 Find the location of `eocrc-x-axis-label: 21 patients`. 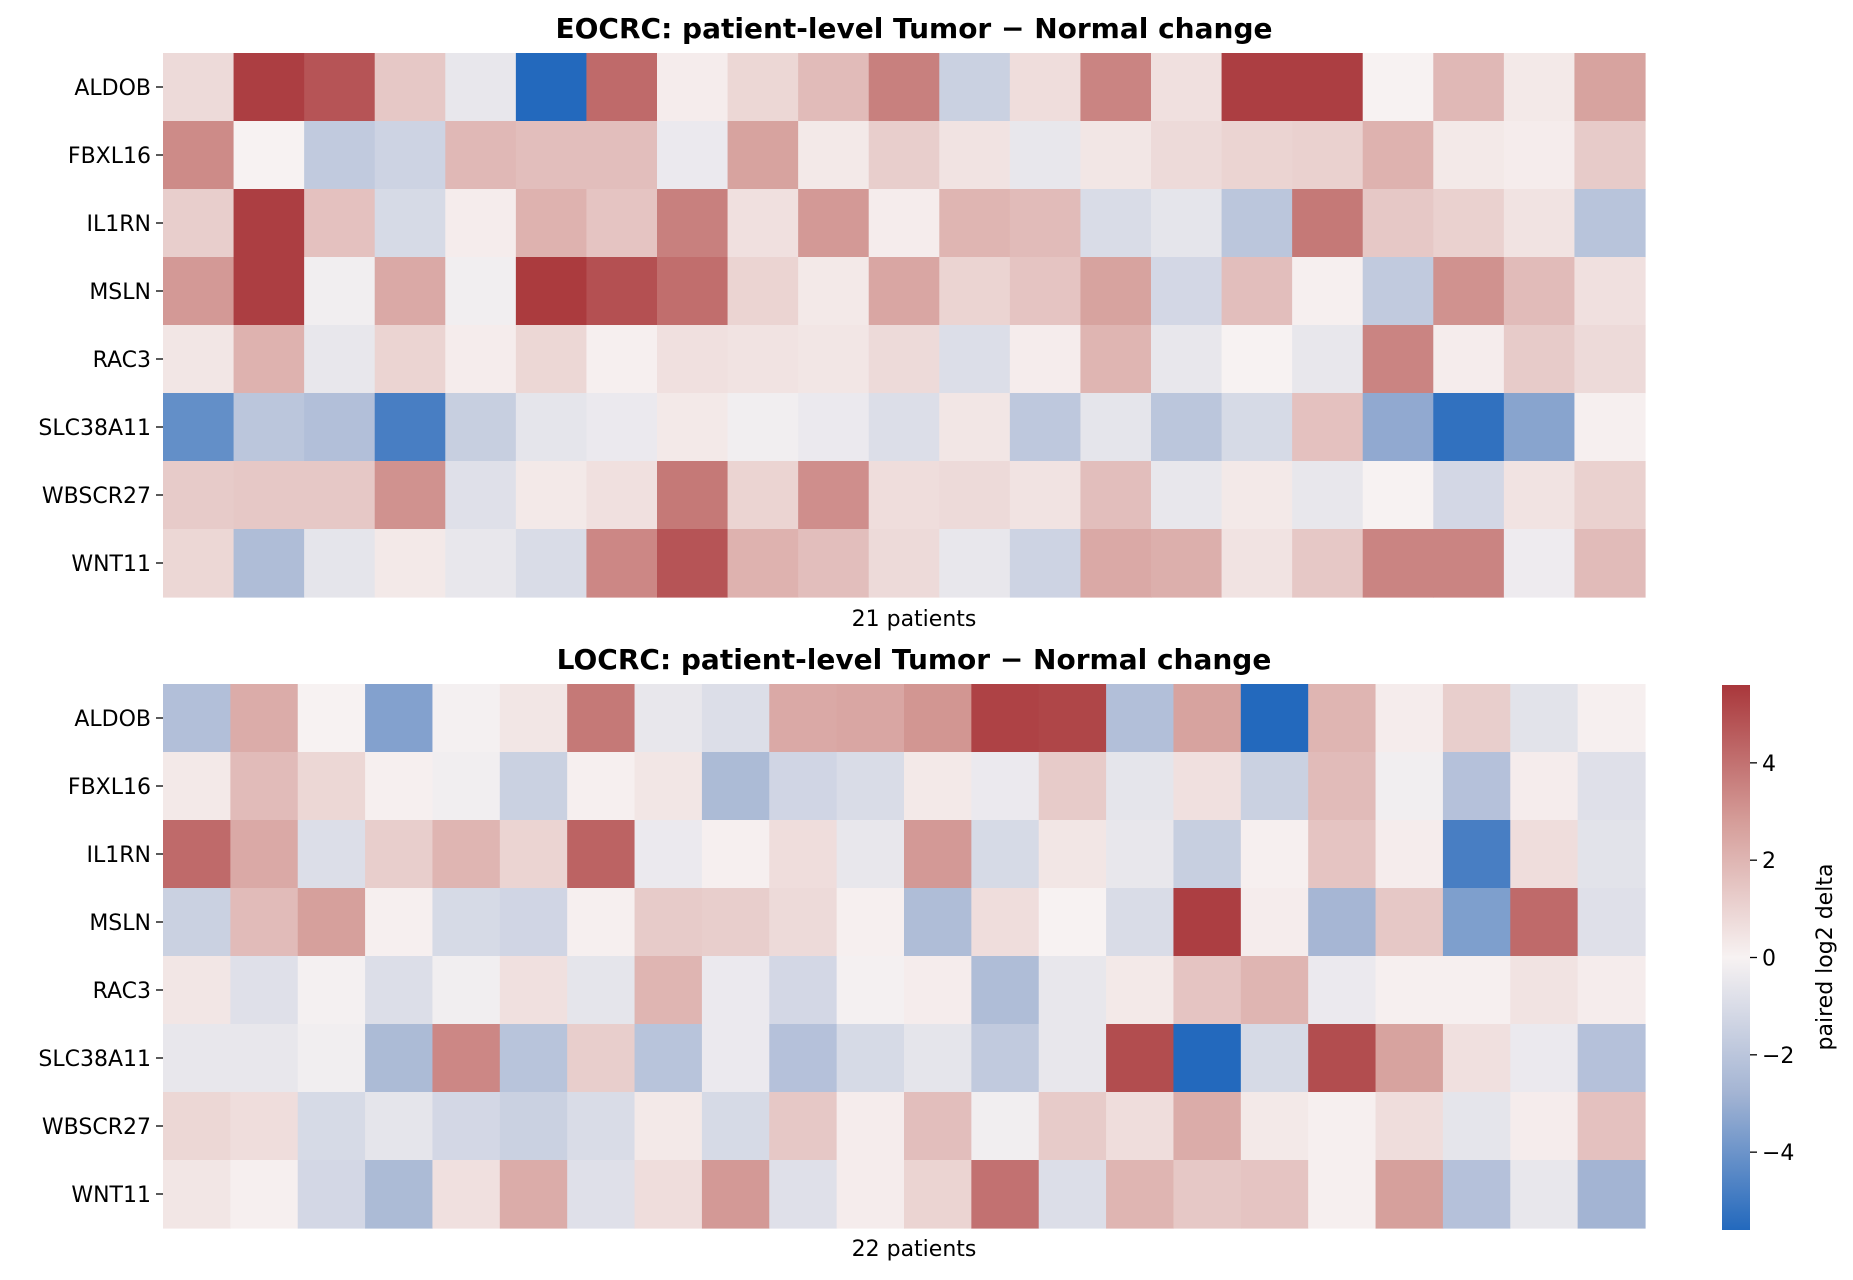

eocrc-x-axis-label: 21 patients is located at coordinates (914, 619).